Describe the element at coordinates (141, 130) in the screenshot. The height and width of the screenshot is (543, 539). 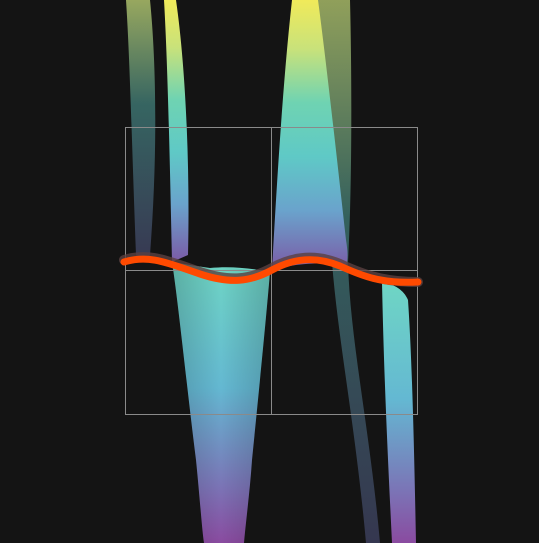
I see `surface-sheet-back-left` at that location.